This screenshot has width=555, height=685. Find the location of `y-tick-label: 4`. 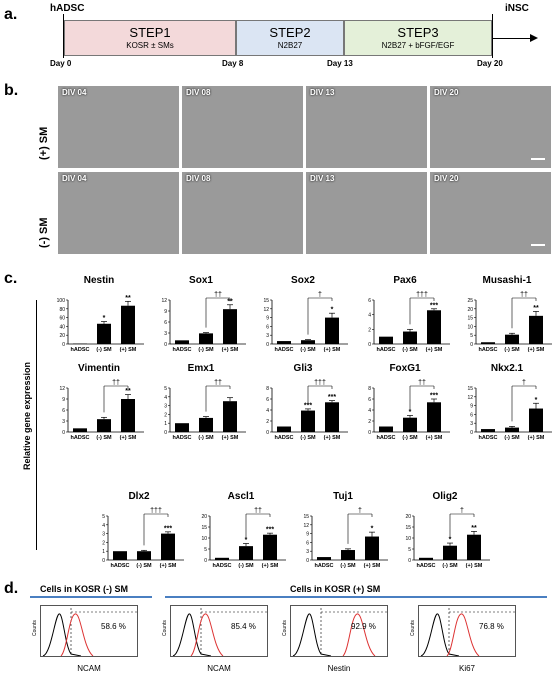

y-tick-label: 4 is located at coordinates (103, 526).